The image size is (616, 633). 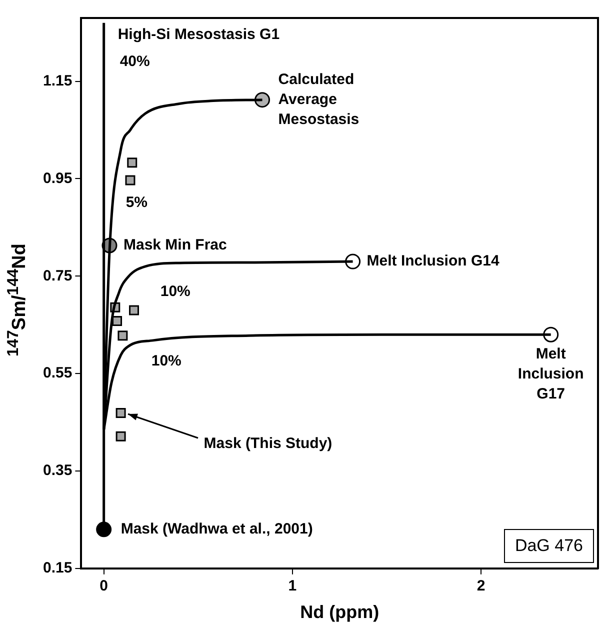 I want to click on annotation: DaG 476, so click(x=549, y=546).